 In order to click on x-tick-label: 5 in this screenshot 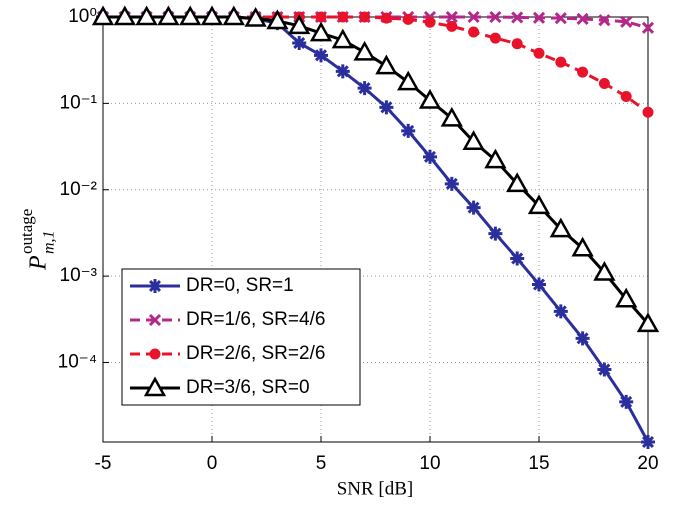, I will do `click(321, 463)`.